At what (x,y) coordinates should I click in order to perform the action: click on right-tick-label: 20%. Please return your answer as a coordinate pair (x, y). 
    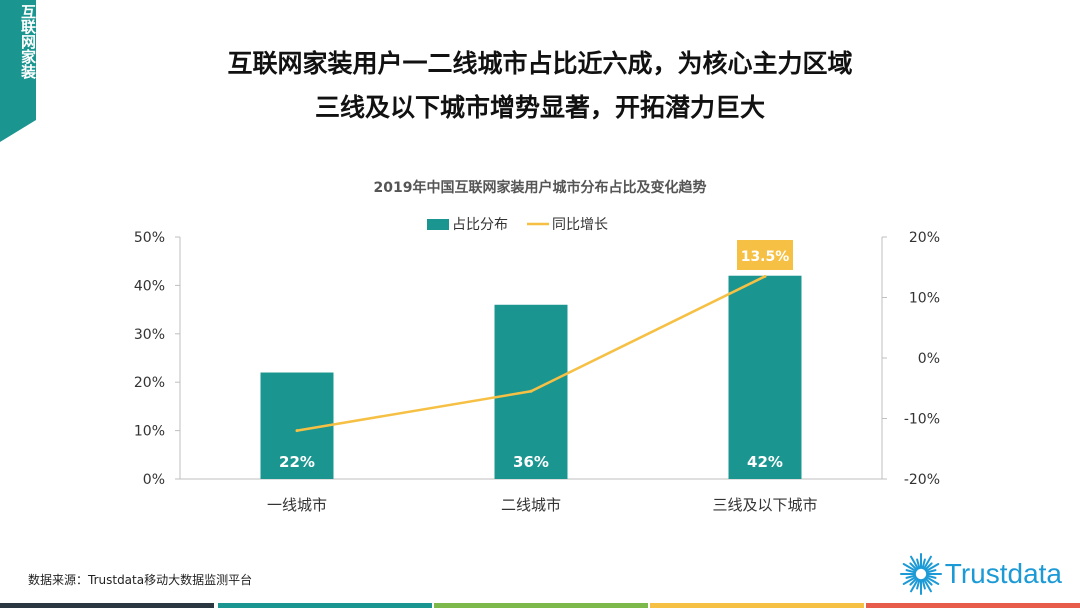
    Looking at the image, I should click on (924, 238).